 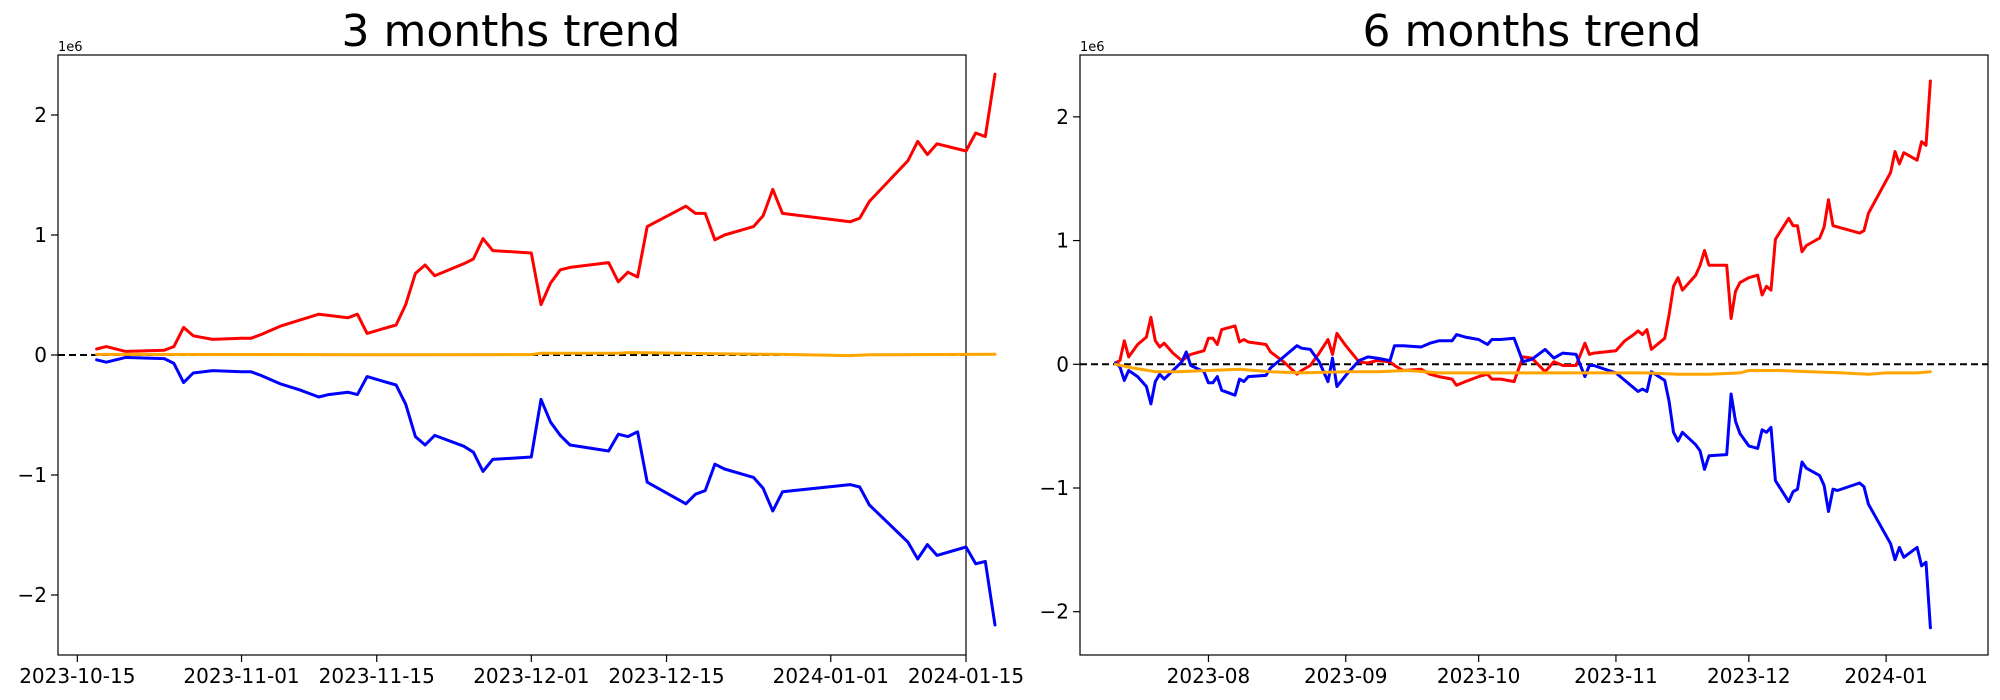 What do you see at coordinates (241, 676) in the screenshot?
I see `x-tick-label: 2023-11-01` at bounding box center [241, 676].